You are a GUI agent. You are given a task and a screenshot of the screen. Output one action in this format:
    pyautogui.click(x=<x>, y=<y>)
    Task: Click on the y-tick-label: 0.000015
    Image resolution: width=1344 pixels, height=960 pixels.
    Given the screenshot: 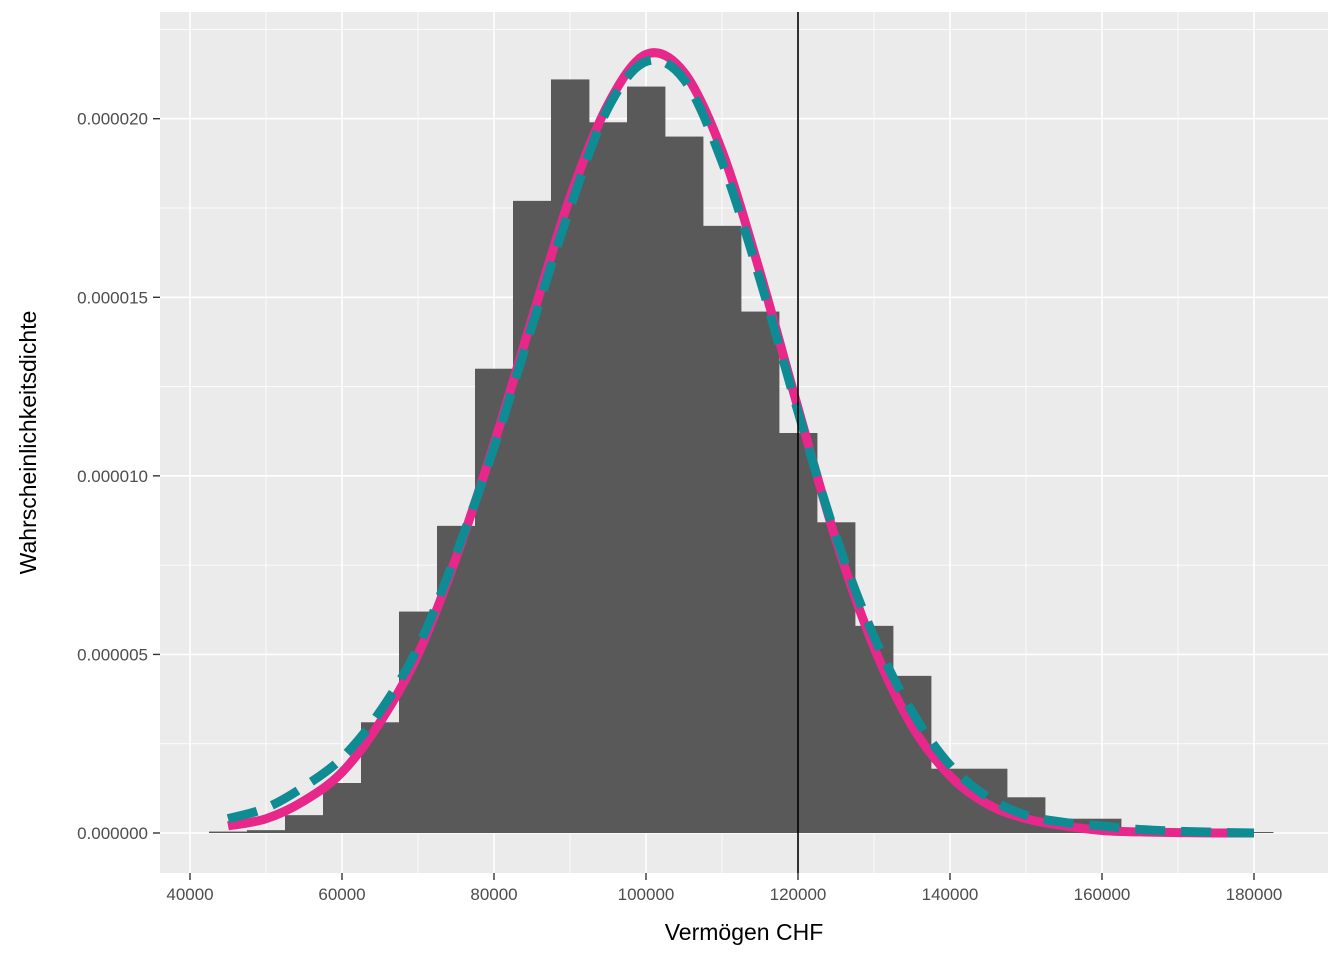 What is the action you would take?
    pyautogui.click(x=112, y=297)
    